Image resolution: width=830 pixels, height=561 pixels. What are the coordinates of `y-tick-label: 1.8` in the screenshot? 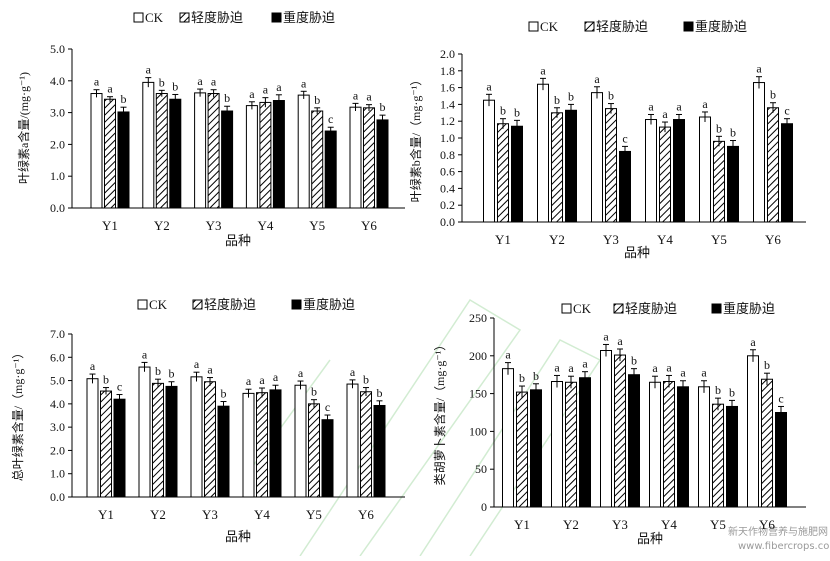 It's located at (447, 71).